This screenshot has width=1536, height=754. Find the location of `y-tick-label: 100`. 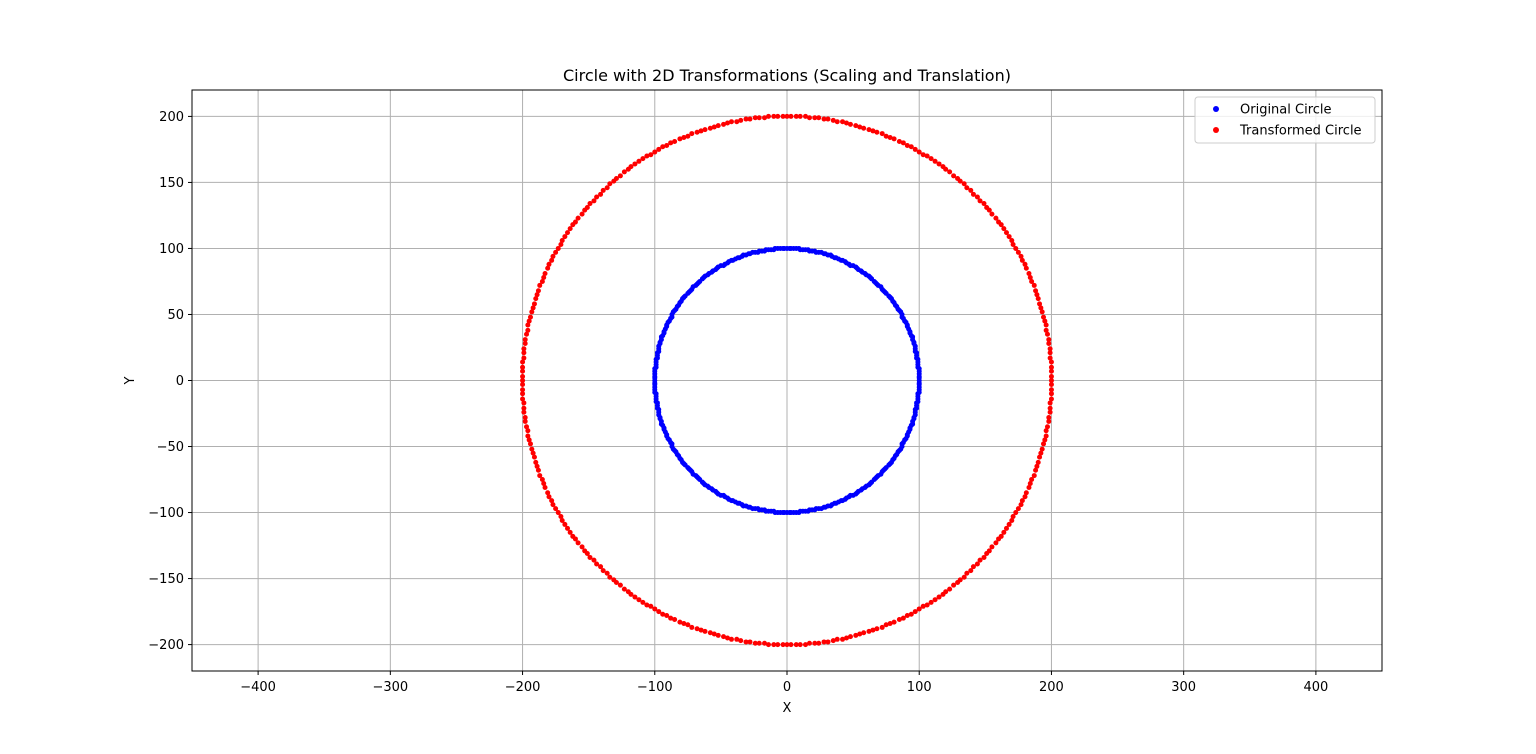

y-tick-label: 100 is located at coordinates (171, 249).